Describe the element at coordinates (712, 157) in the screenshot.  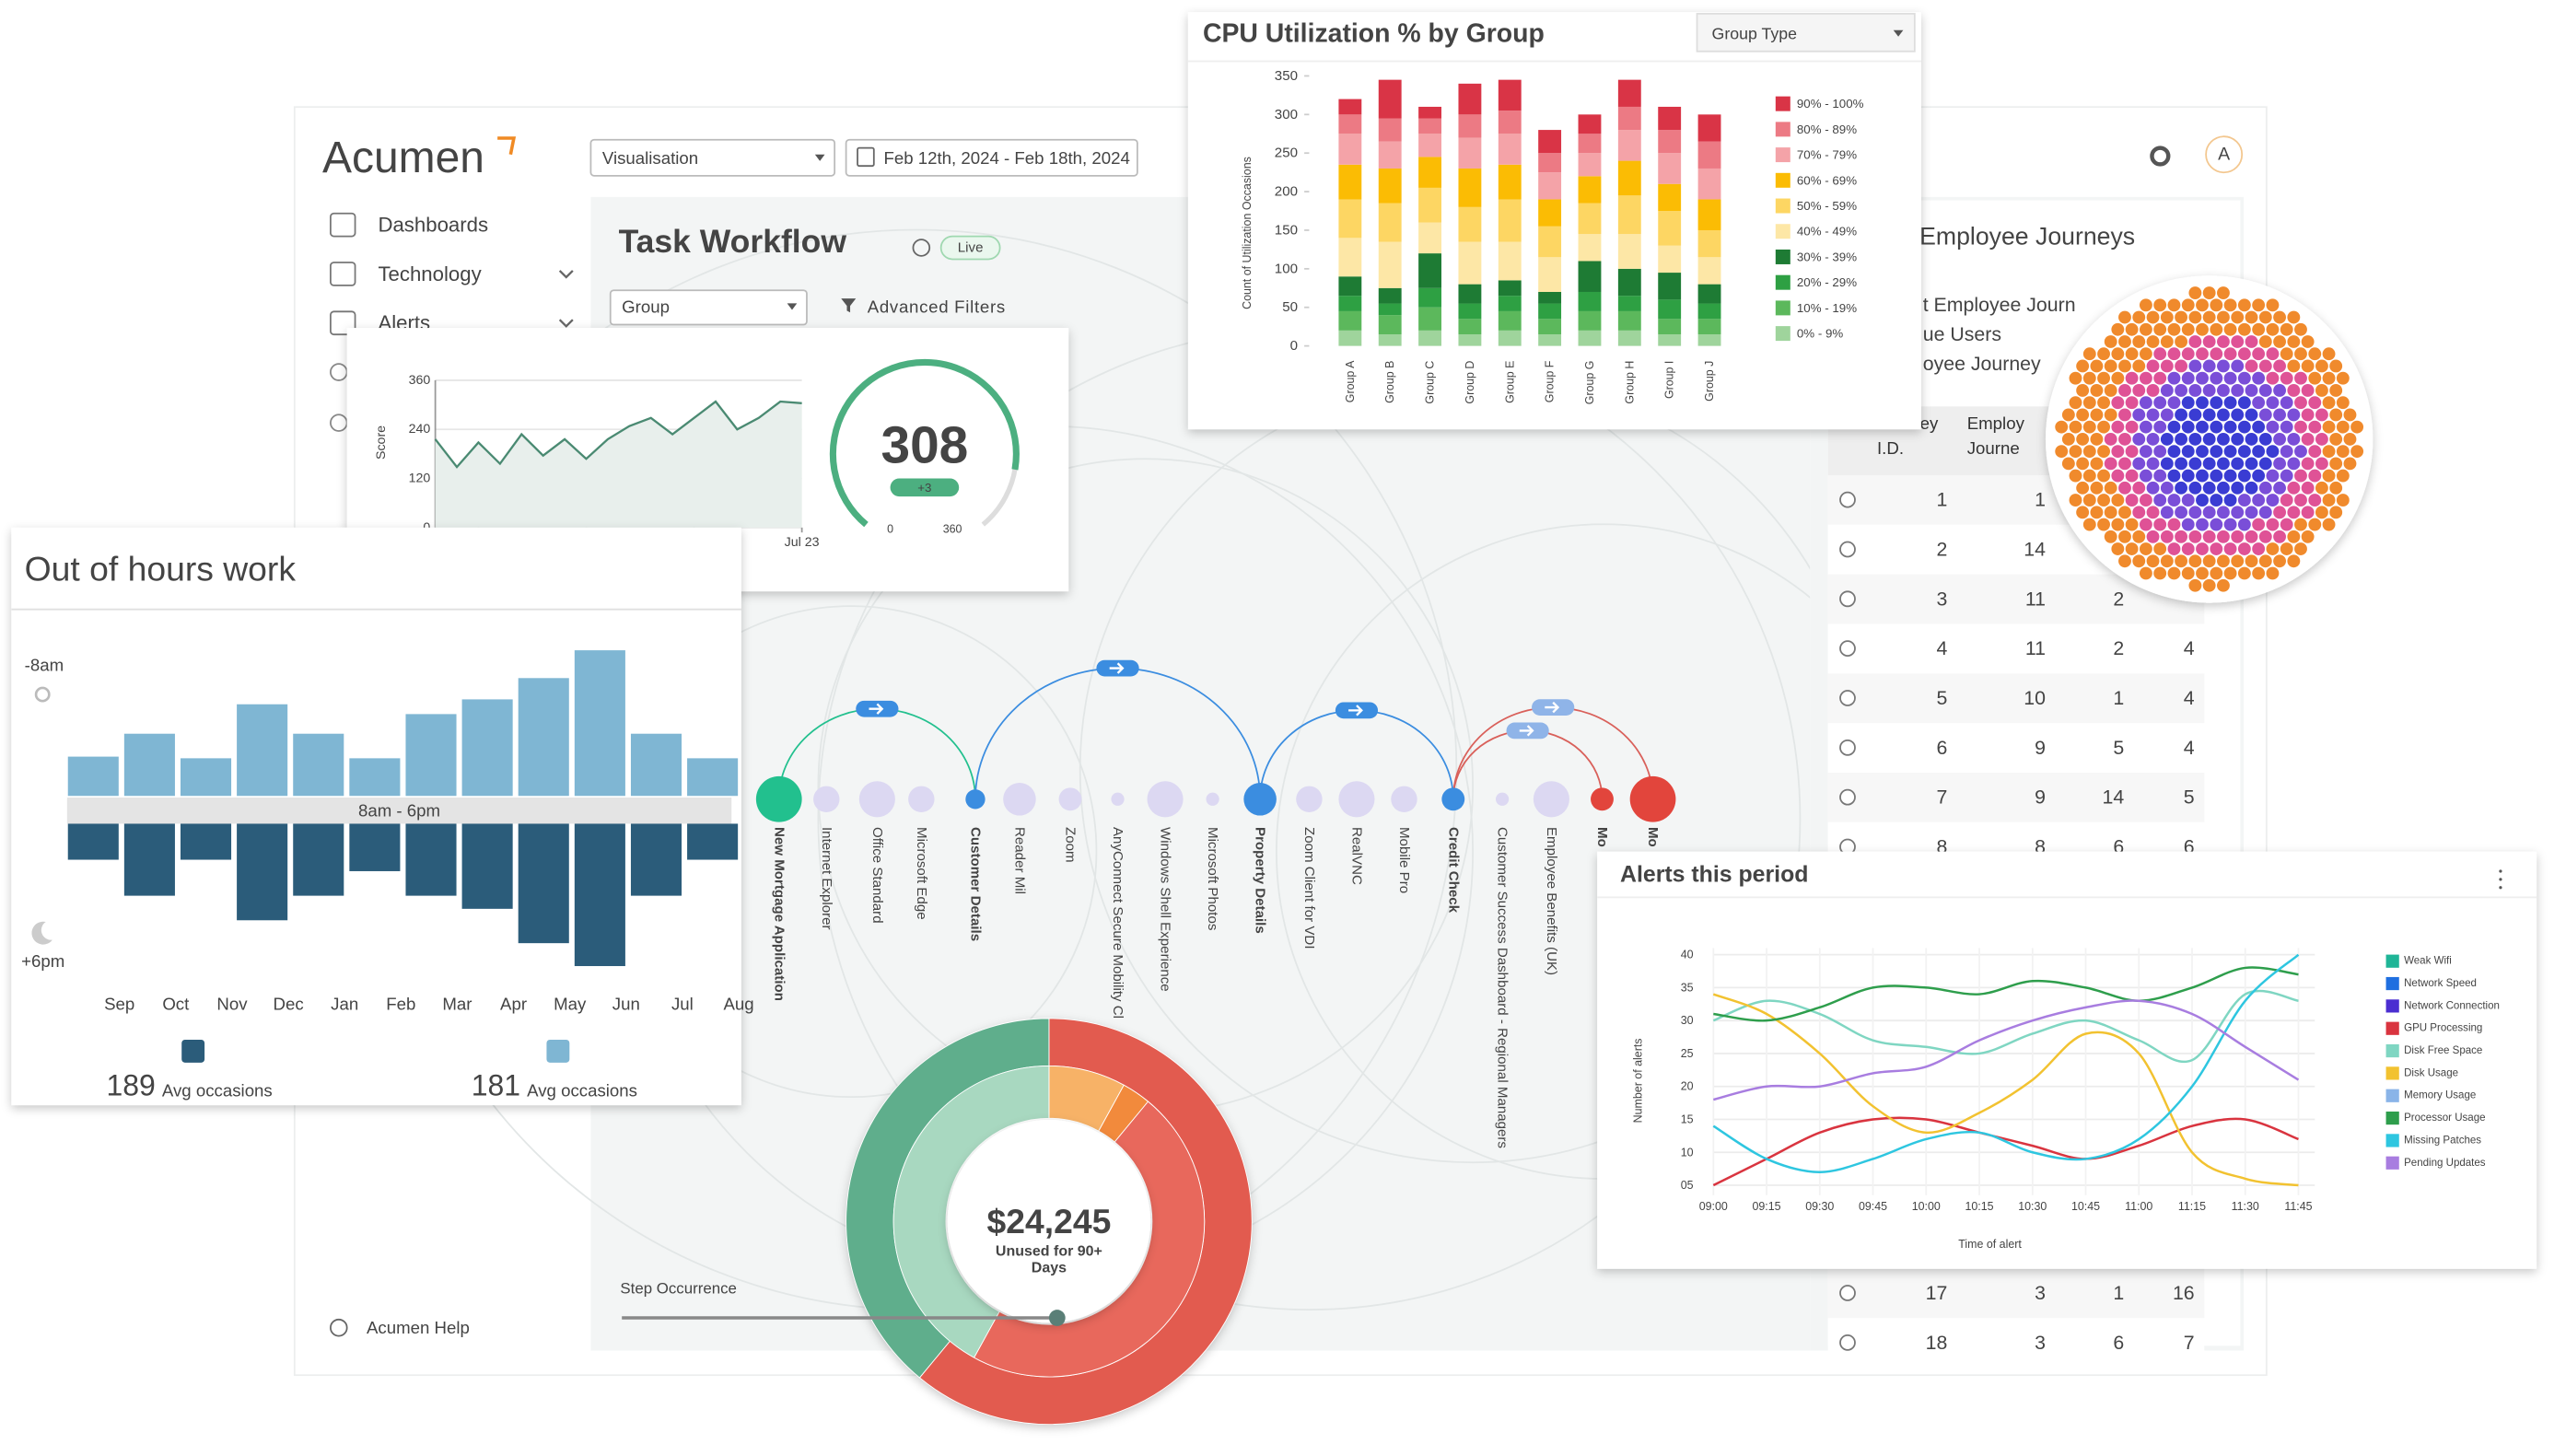
I see `view-select` at that location.